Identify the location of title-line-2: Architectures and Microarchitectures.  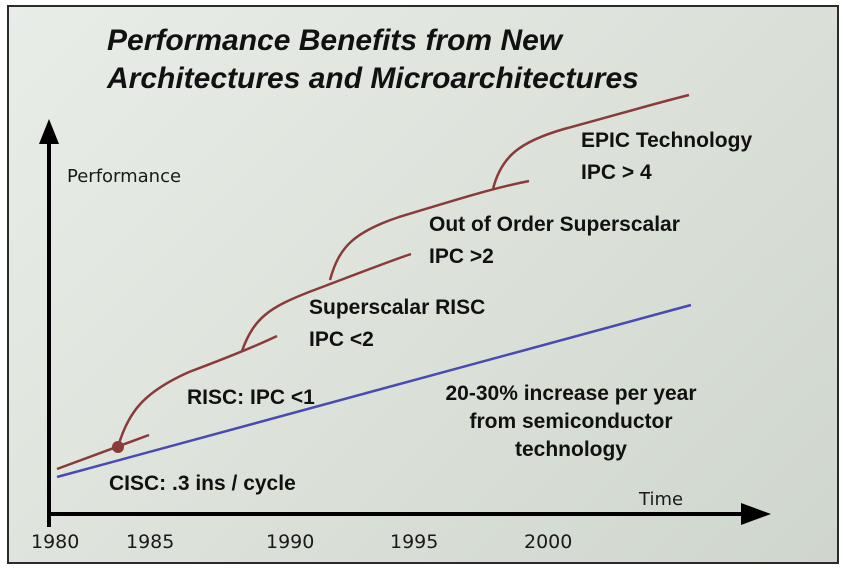
(372, 78).